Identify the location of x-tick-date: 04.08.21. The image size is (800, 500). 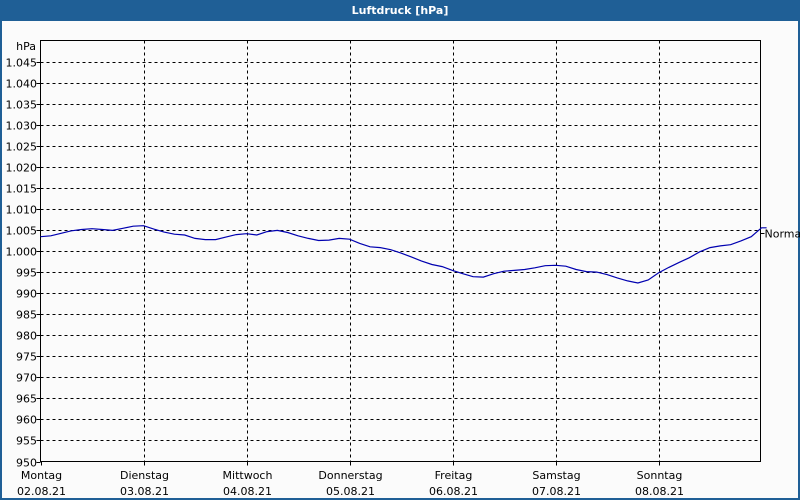
(247, 491).